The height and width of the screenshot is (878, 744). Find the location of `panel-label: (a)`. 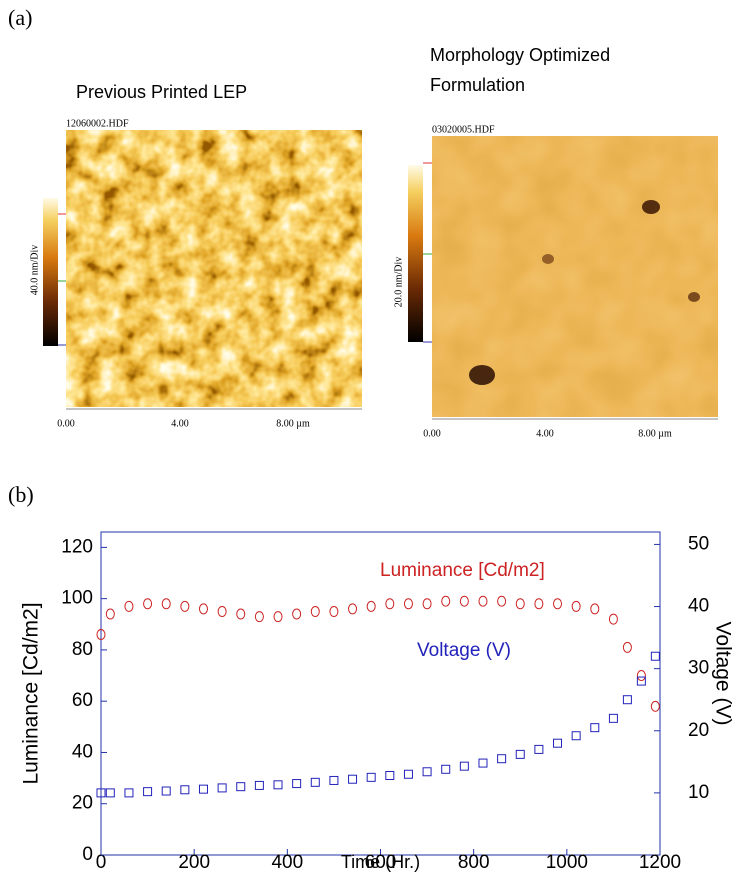

panel-label: (a) is located at coordinates (20, 17).